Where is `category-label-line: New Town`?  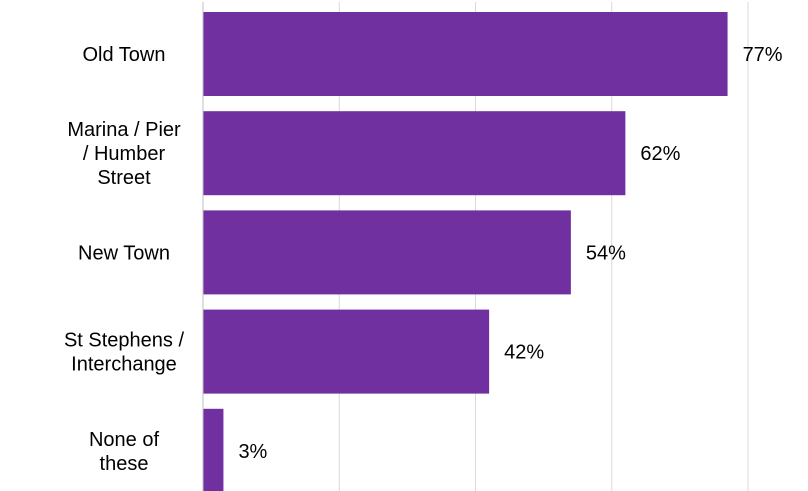 category-label-line: New Town is located at coordinates (124, 253).